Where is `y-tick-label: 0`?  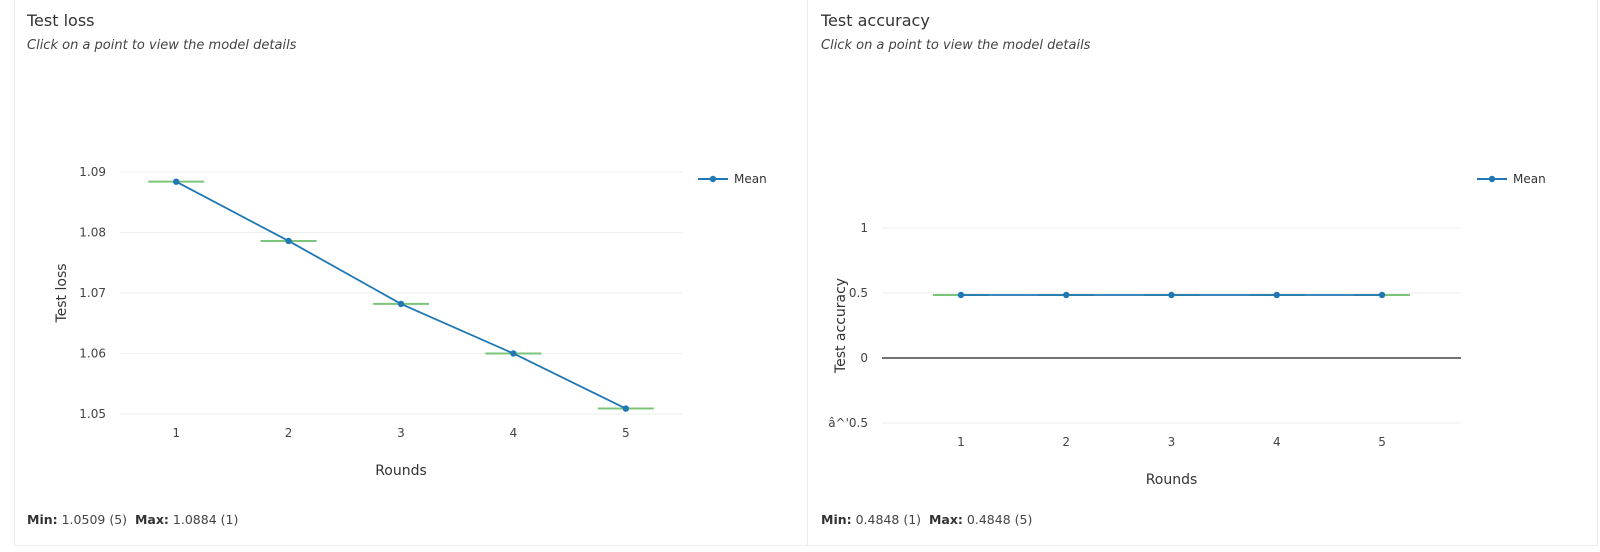
y-tick-label: 0 is located at coordinates (864, 358).